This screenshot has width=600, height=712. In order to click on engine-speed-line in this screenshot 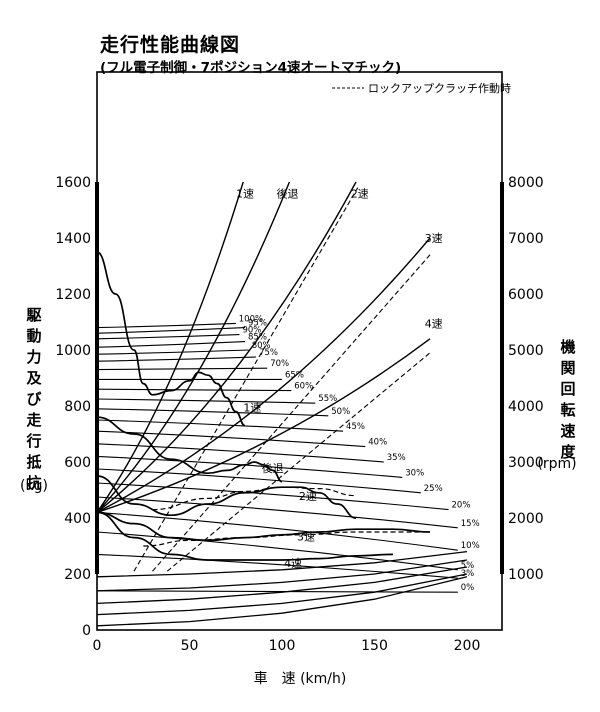, I will do `click(263, 426)`.